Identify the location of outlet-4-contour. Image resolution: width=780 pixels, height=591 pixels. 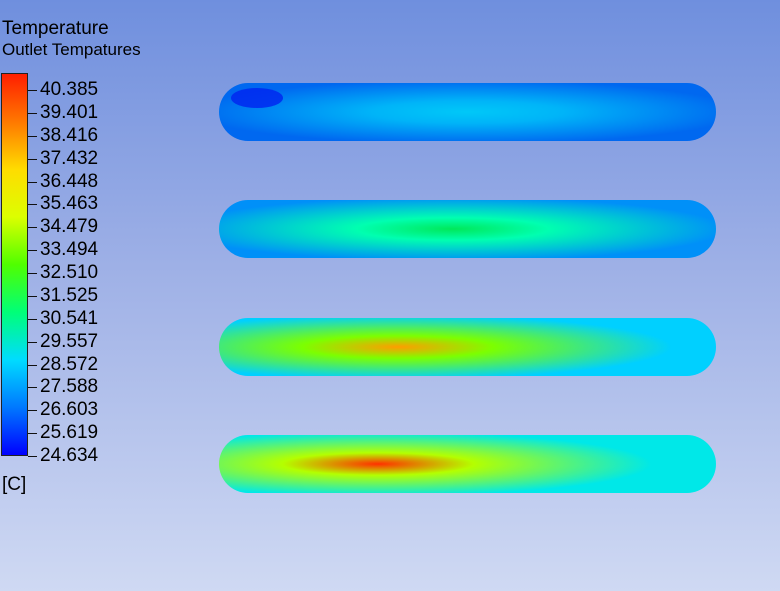
(467, 464).